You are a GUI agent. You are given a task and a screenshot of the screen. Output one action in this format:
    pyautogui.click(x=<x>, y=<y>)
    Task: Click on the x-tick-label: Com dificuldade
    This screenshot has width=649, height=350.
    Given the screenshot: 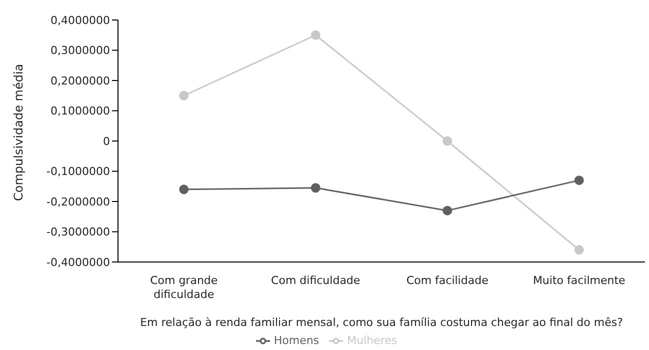 What is the action you would take?
    pyautogui.click(x=315, y=280)
    